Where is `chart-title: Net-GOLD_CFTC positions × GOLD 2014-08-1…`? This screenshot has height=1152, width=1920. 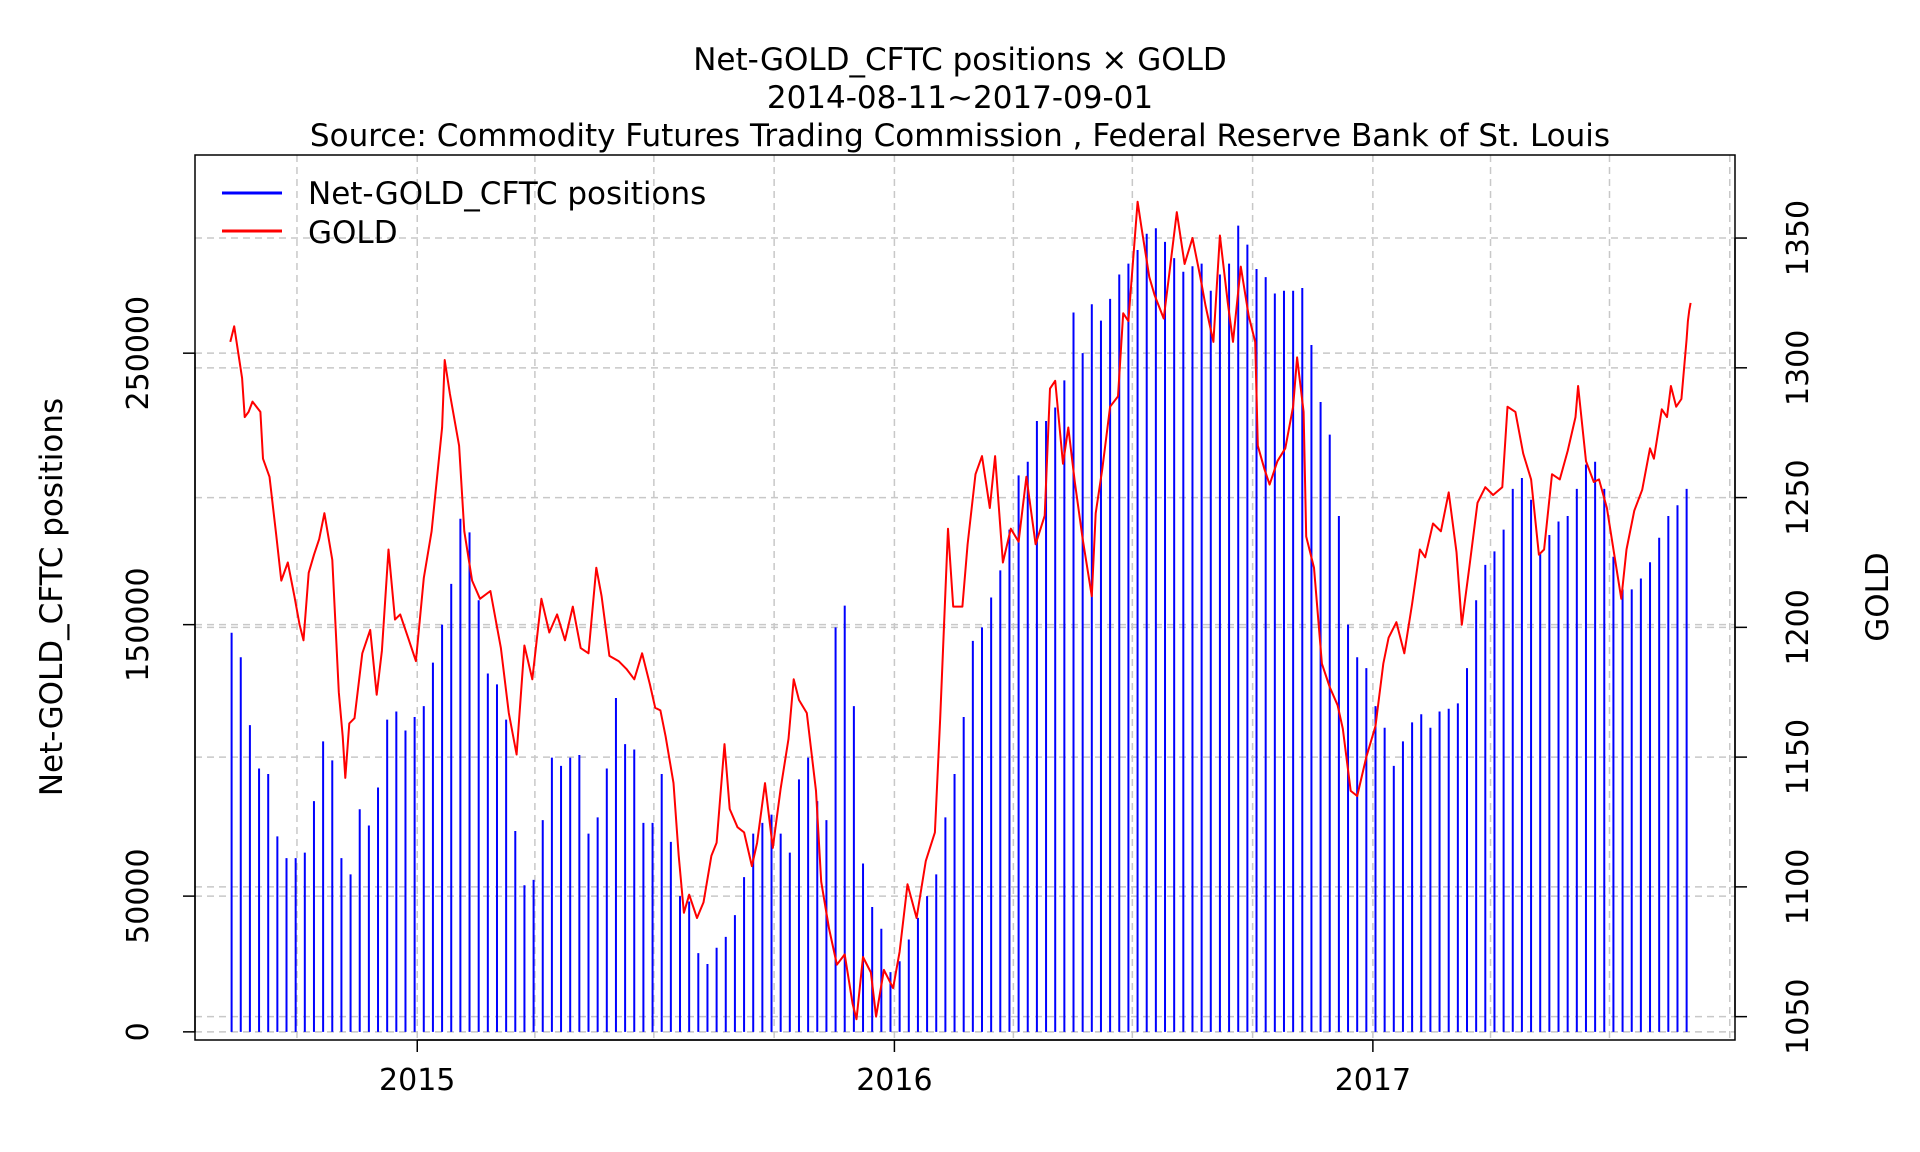 chart-title: Net-GOLD_CFTC positions × GOLD 2014-08-1… is located at coordinates (960, 98).